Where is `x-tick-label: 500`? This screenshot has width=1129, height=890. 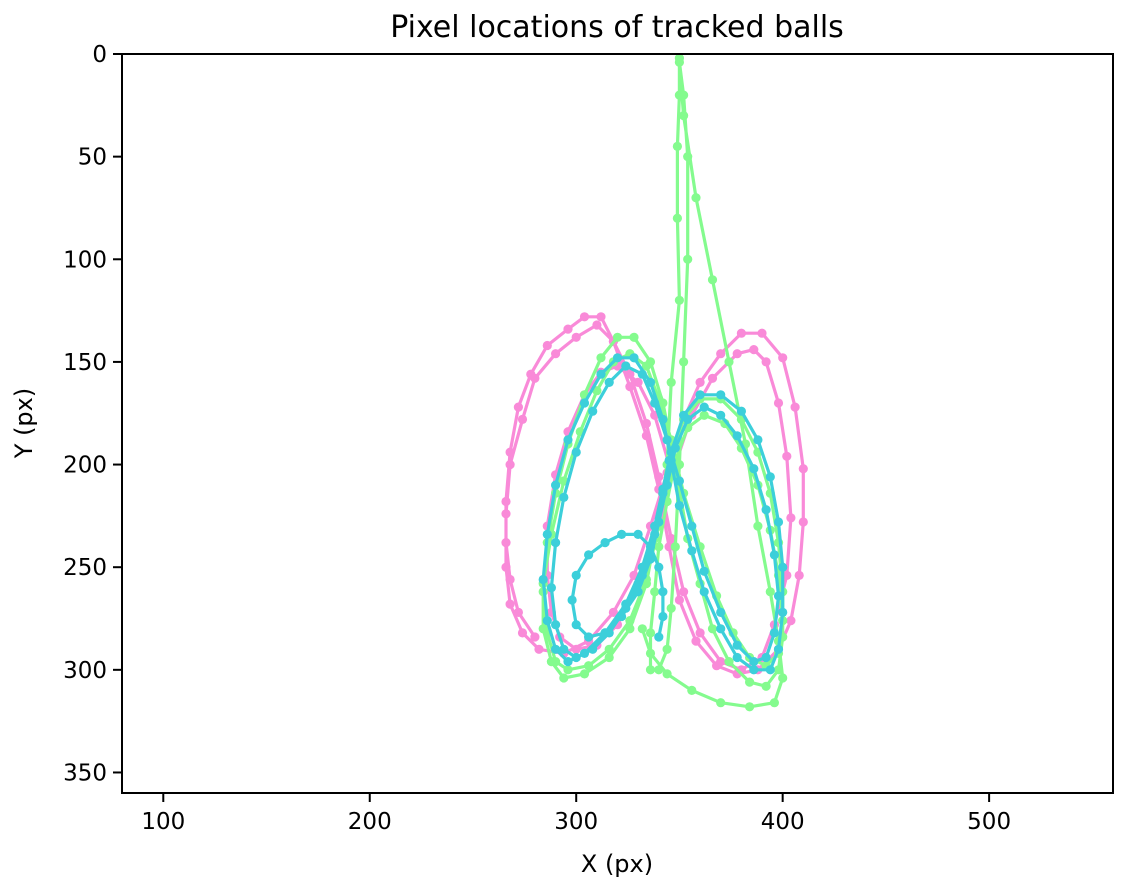
x-tick-label: 500 is located at coordinates (989, 822).